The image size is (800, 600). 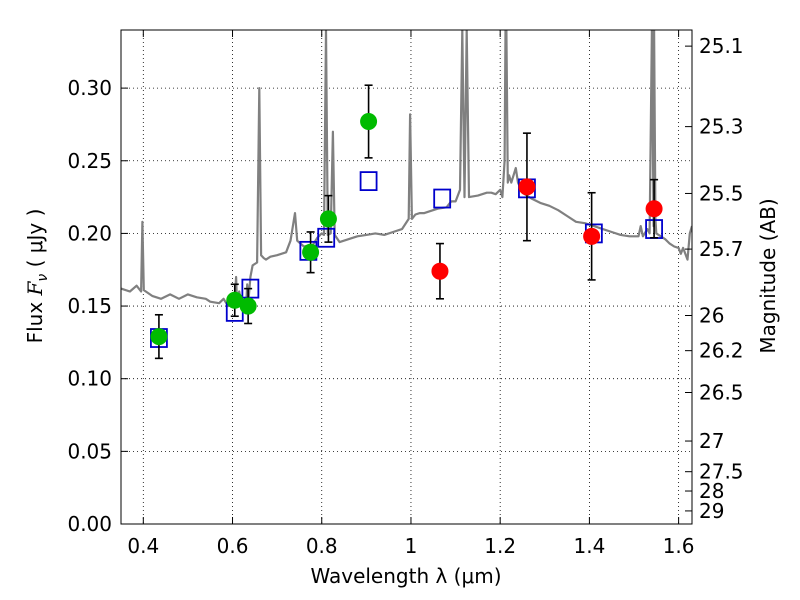 What do you see at coordinates (721, 46) in the screenshot?
I see `right-tick-label: 25.1` at bounding box center [721, 46].